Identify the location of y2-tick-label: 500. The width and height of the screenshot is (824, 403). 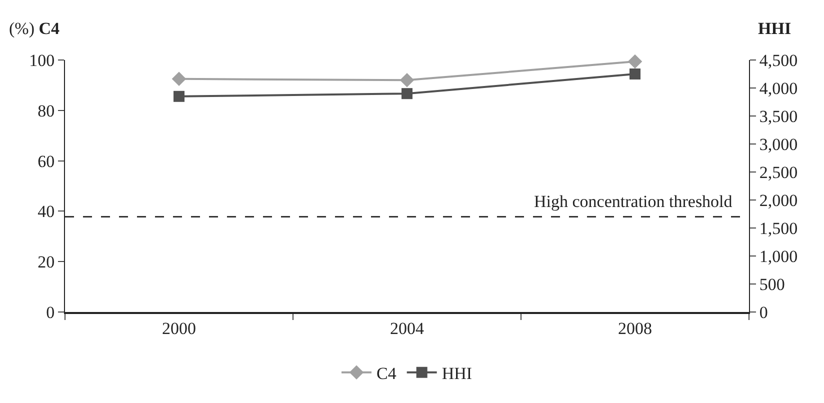
(772, 284).